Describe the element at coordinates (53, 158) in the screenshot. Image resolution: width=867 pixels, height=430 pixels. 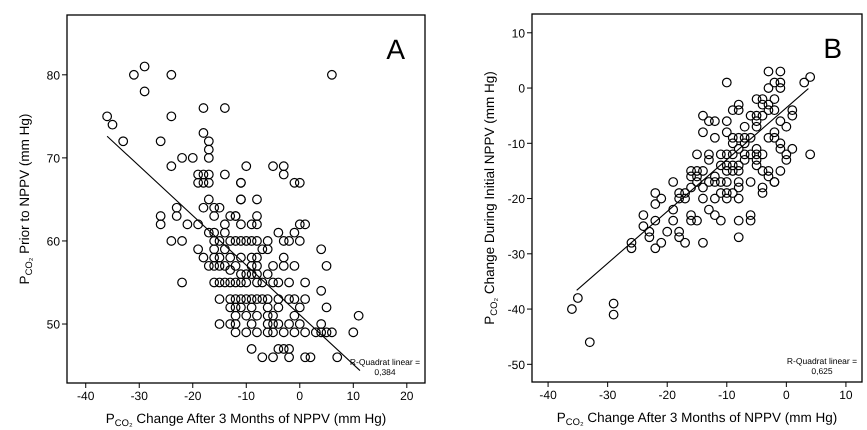
I see `y-tick-label: 70` at that location.